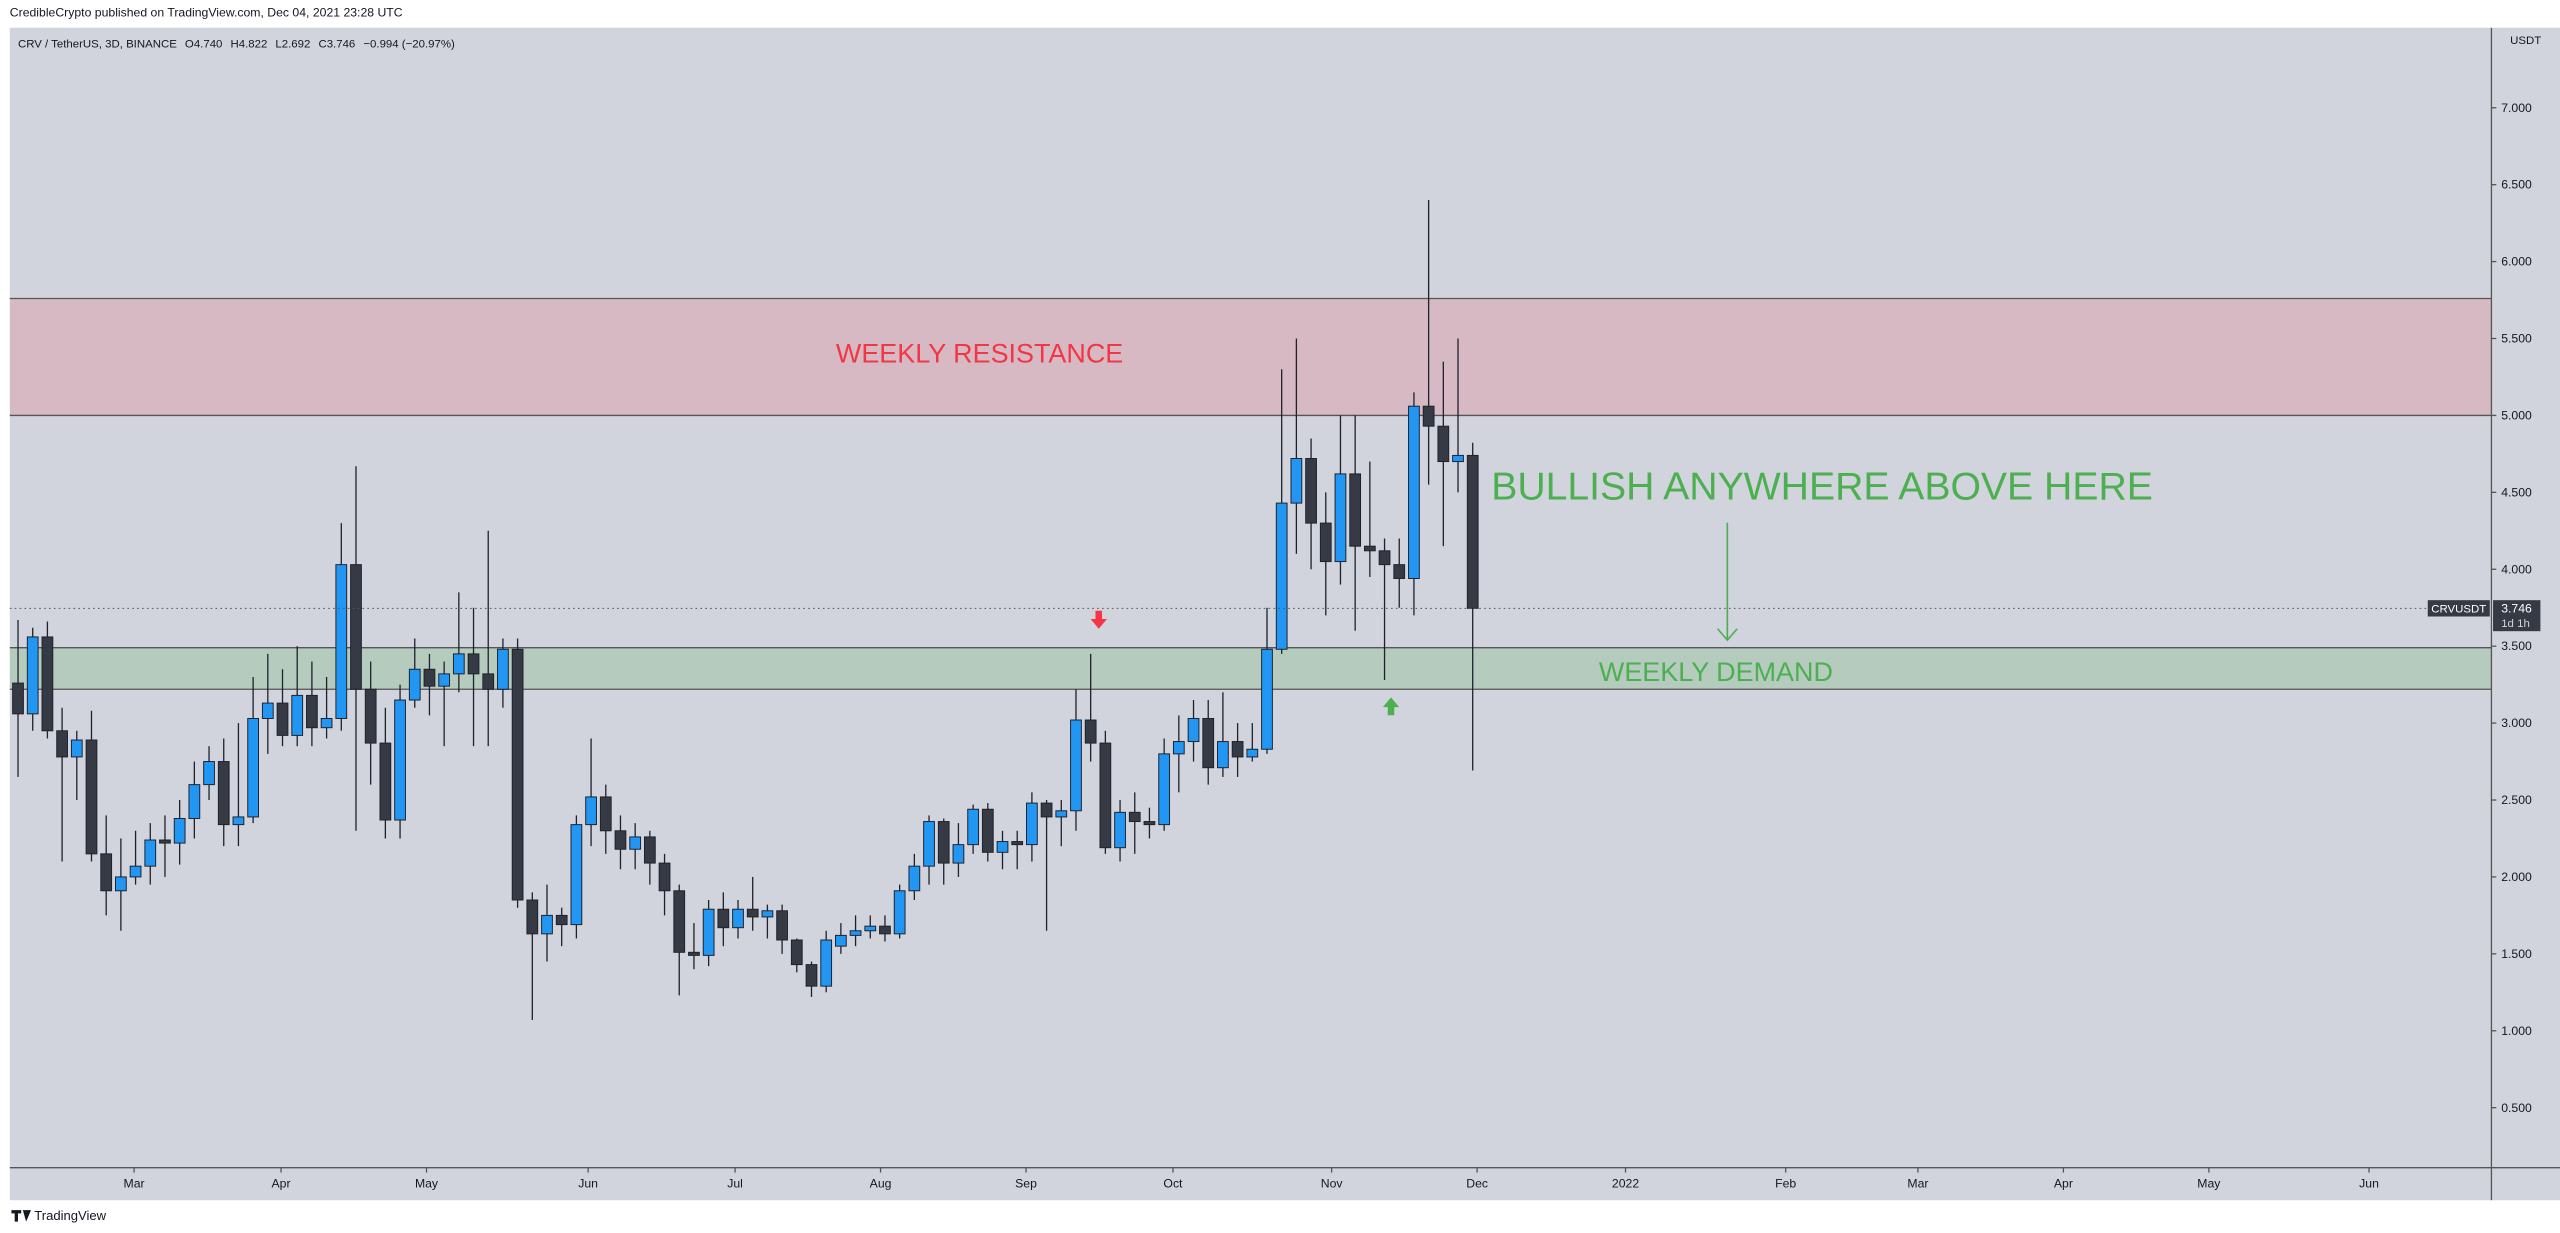  Describe the element at coordinates (2517, 616) in the screenshot. I see `price-tag` at that location.